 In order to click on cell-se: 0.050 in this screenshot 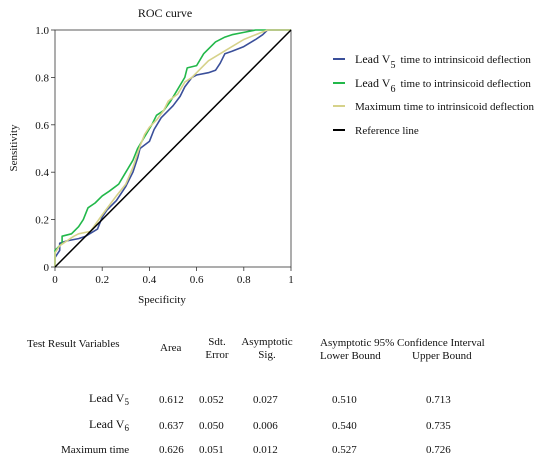, I will do `click(211, 426)`.